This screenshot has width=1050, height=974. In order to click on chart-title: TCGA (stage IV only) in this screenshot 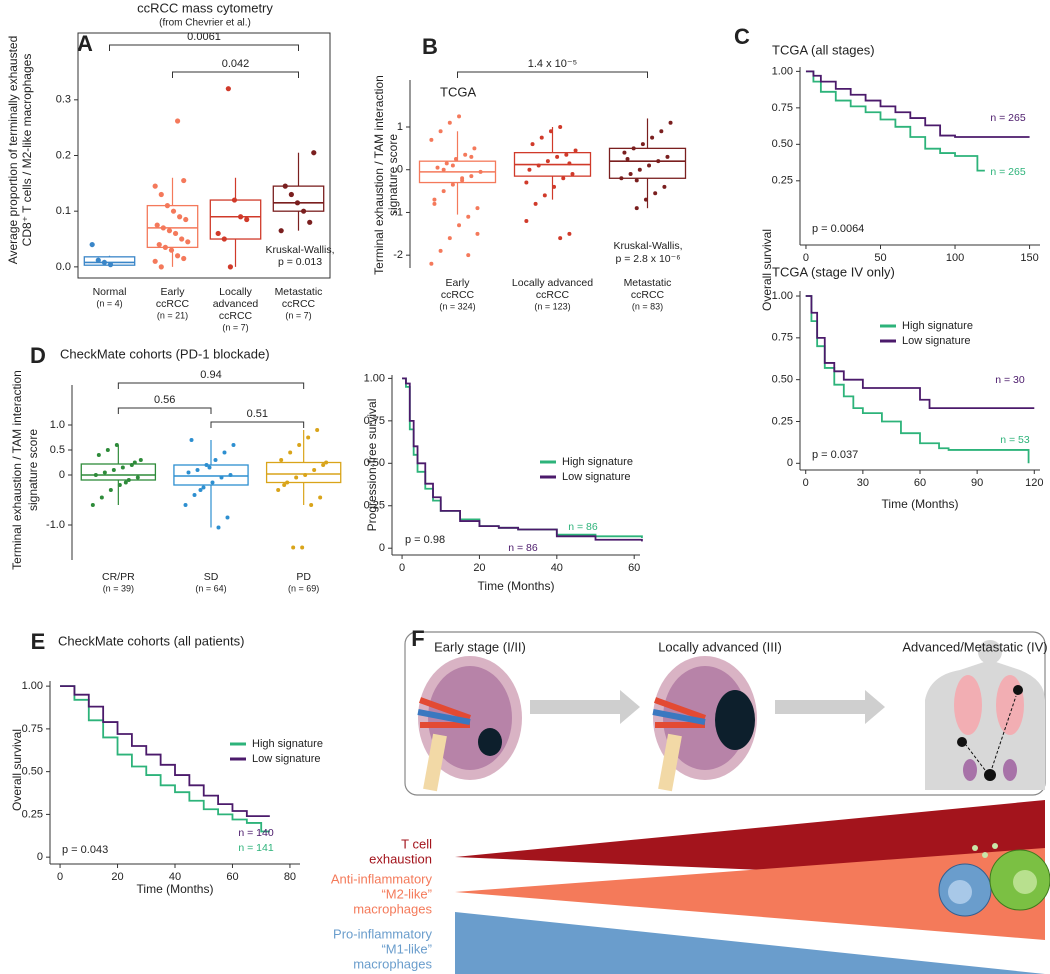, I will do `click(833, 271)`.